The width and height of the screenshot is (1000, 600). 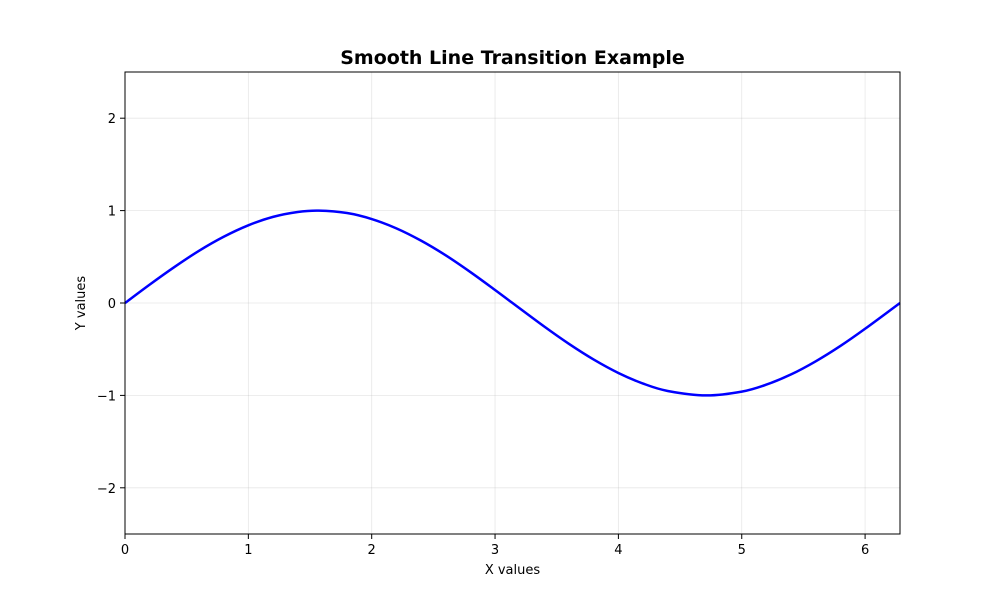 What do you see at coordinates (618, 550) in the screenshot?
I see `x-tick-label: 4` at bounding box center [618, 550].